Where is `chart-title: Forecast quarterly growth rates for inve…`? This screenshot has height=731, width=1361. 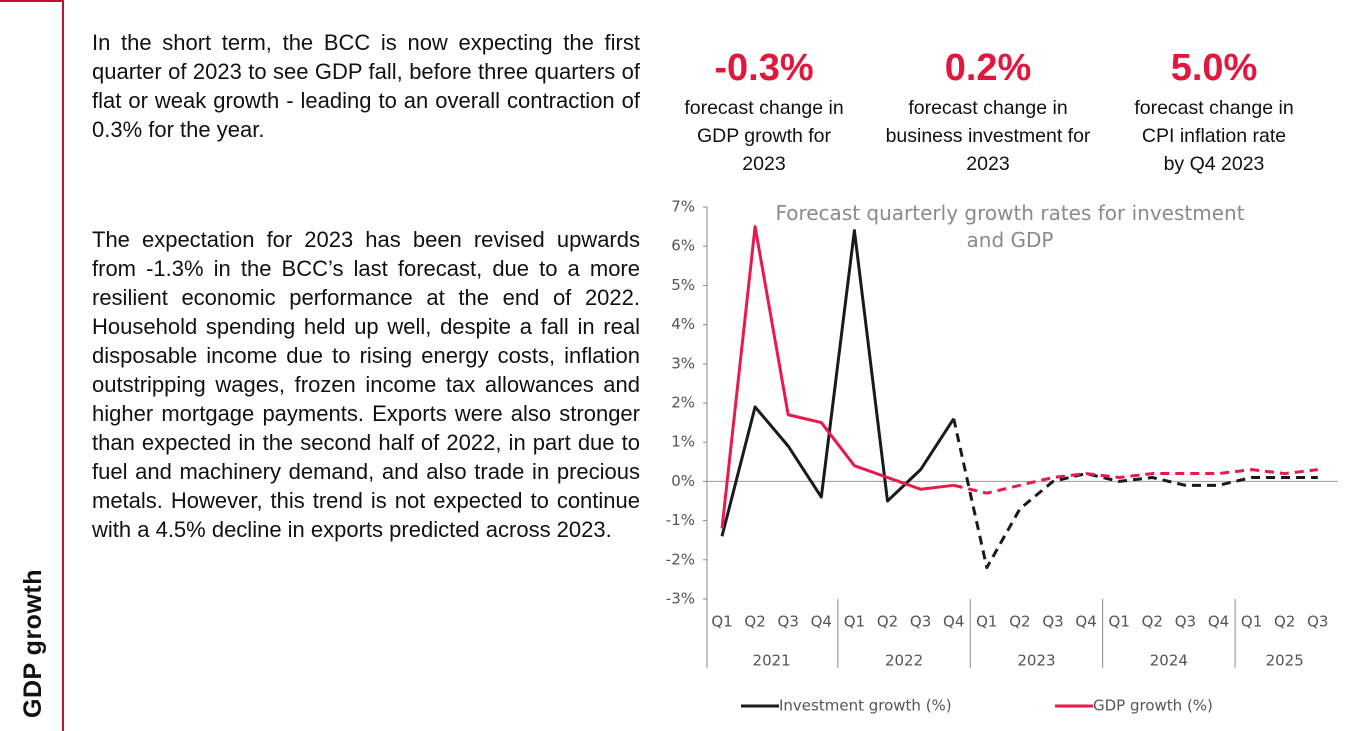 chart-title: Forecast quarterly growth rates for inve… is located at coordinates (1010, 226).